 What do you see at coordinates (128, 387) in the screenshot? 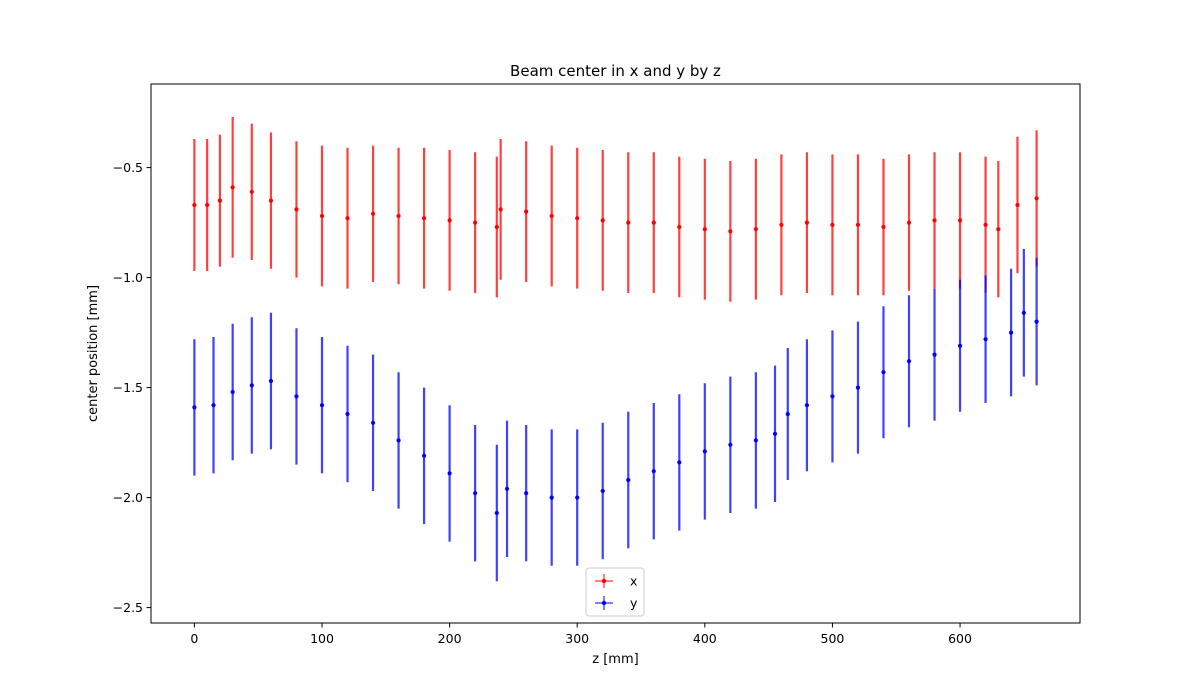
I see `y-tick-label-2: −1.5` at bounding box center [128, 387].